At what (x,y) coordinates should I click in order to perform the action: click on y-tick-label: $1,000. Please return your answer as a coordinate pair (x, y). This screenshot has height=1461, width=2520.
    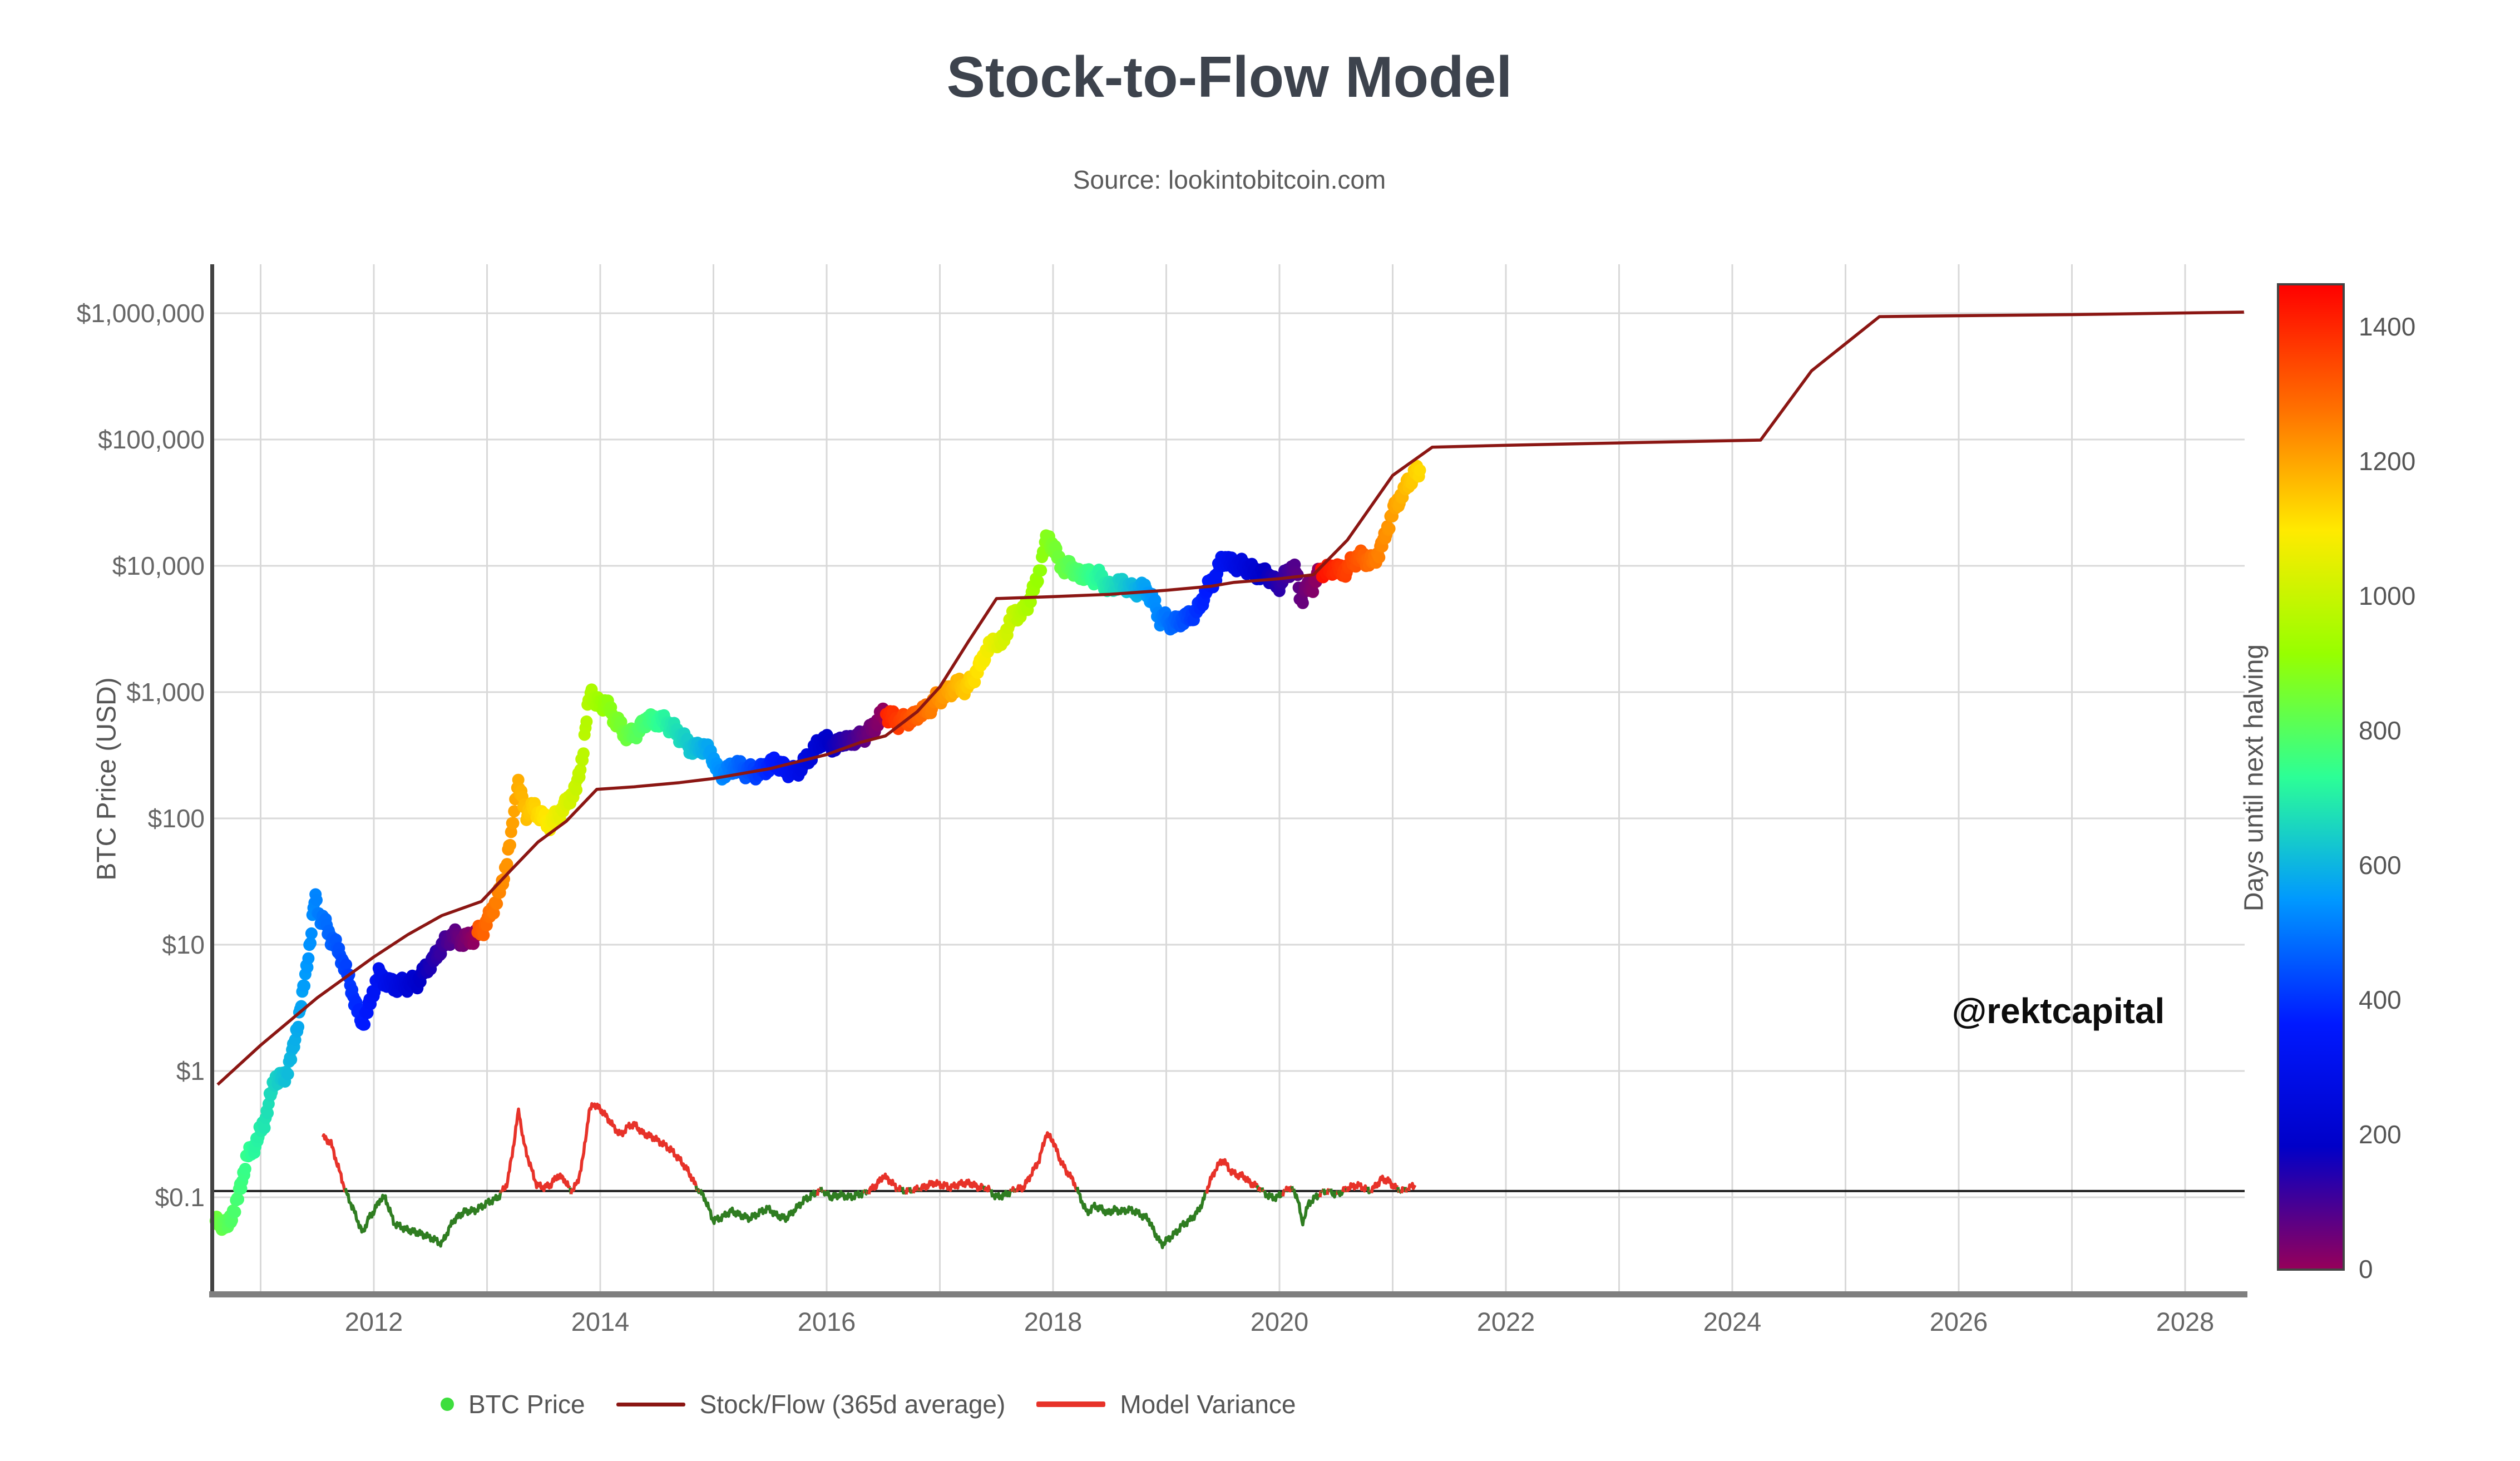
    Looking at the image, I should click on (165, 692).